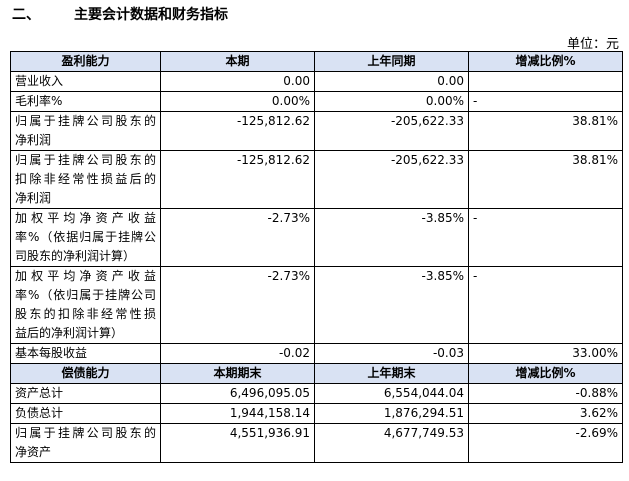 Image resolution: width=629 pixels, height=481 pixels. What do you see at coordinates (391, 393) in the screenshot?
I see `prior-value-cell: 6,554,044.04` at bounding box center [391, 393].